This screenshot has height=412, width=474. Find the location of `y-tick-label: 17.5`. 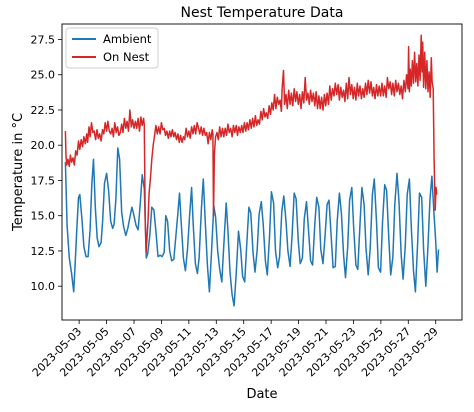

y-tick-label: 17.5 is located at coordinates (43, 180).